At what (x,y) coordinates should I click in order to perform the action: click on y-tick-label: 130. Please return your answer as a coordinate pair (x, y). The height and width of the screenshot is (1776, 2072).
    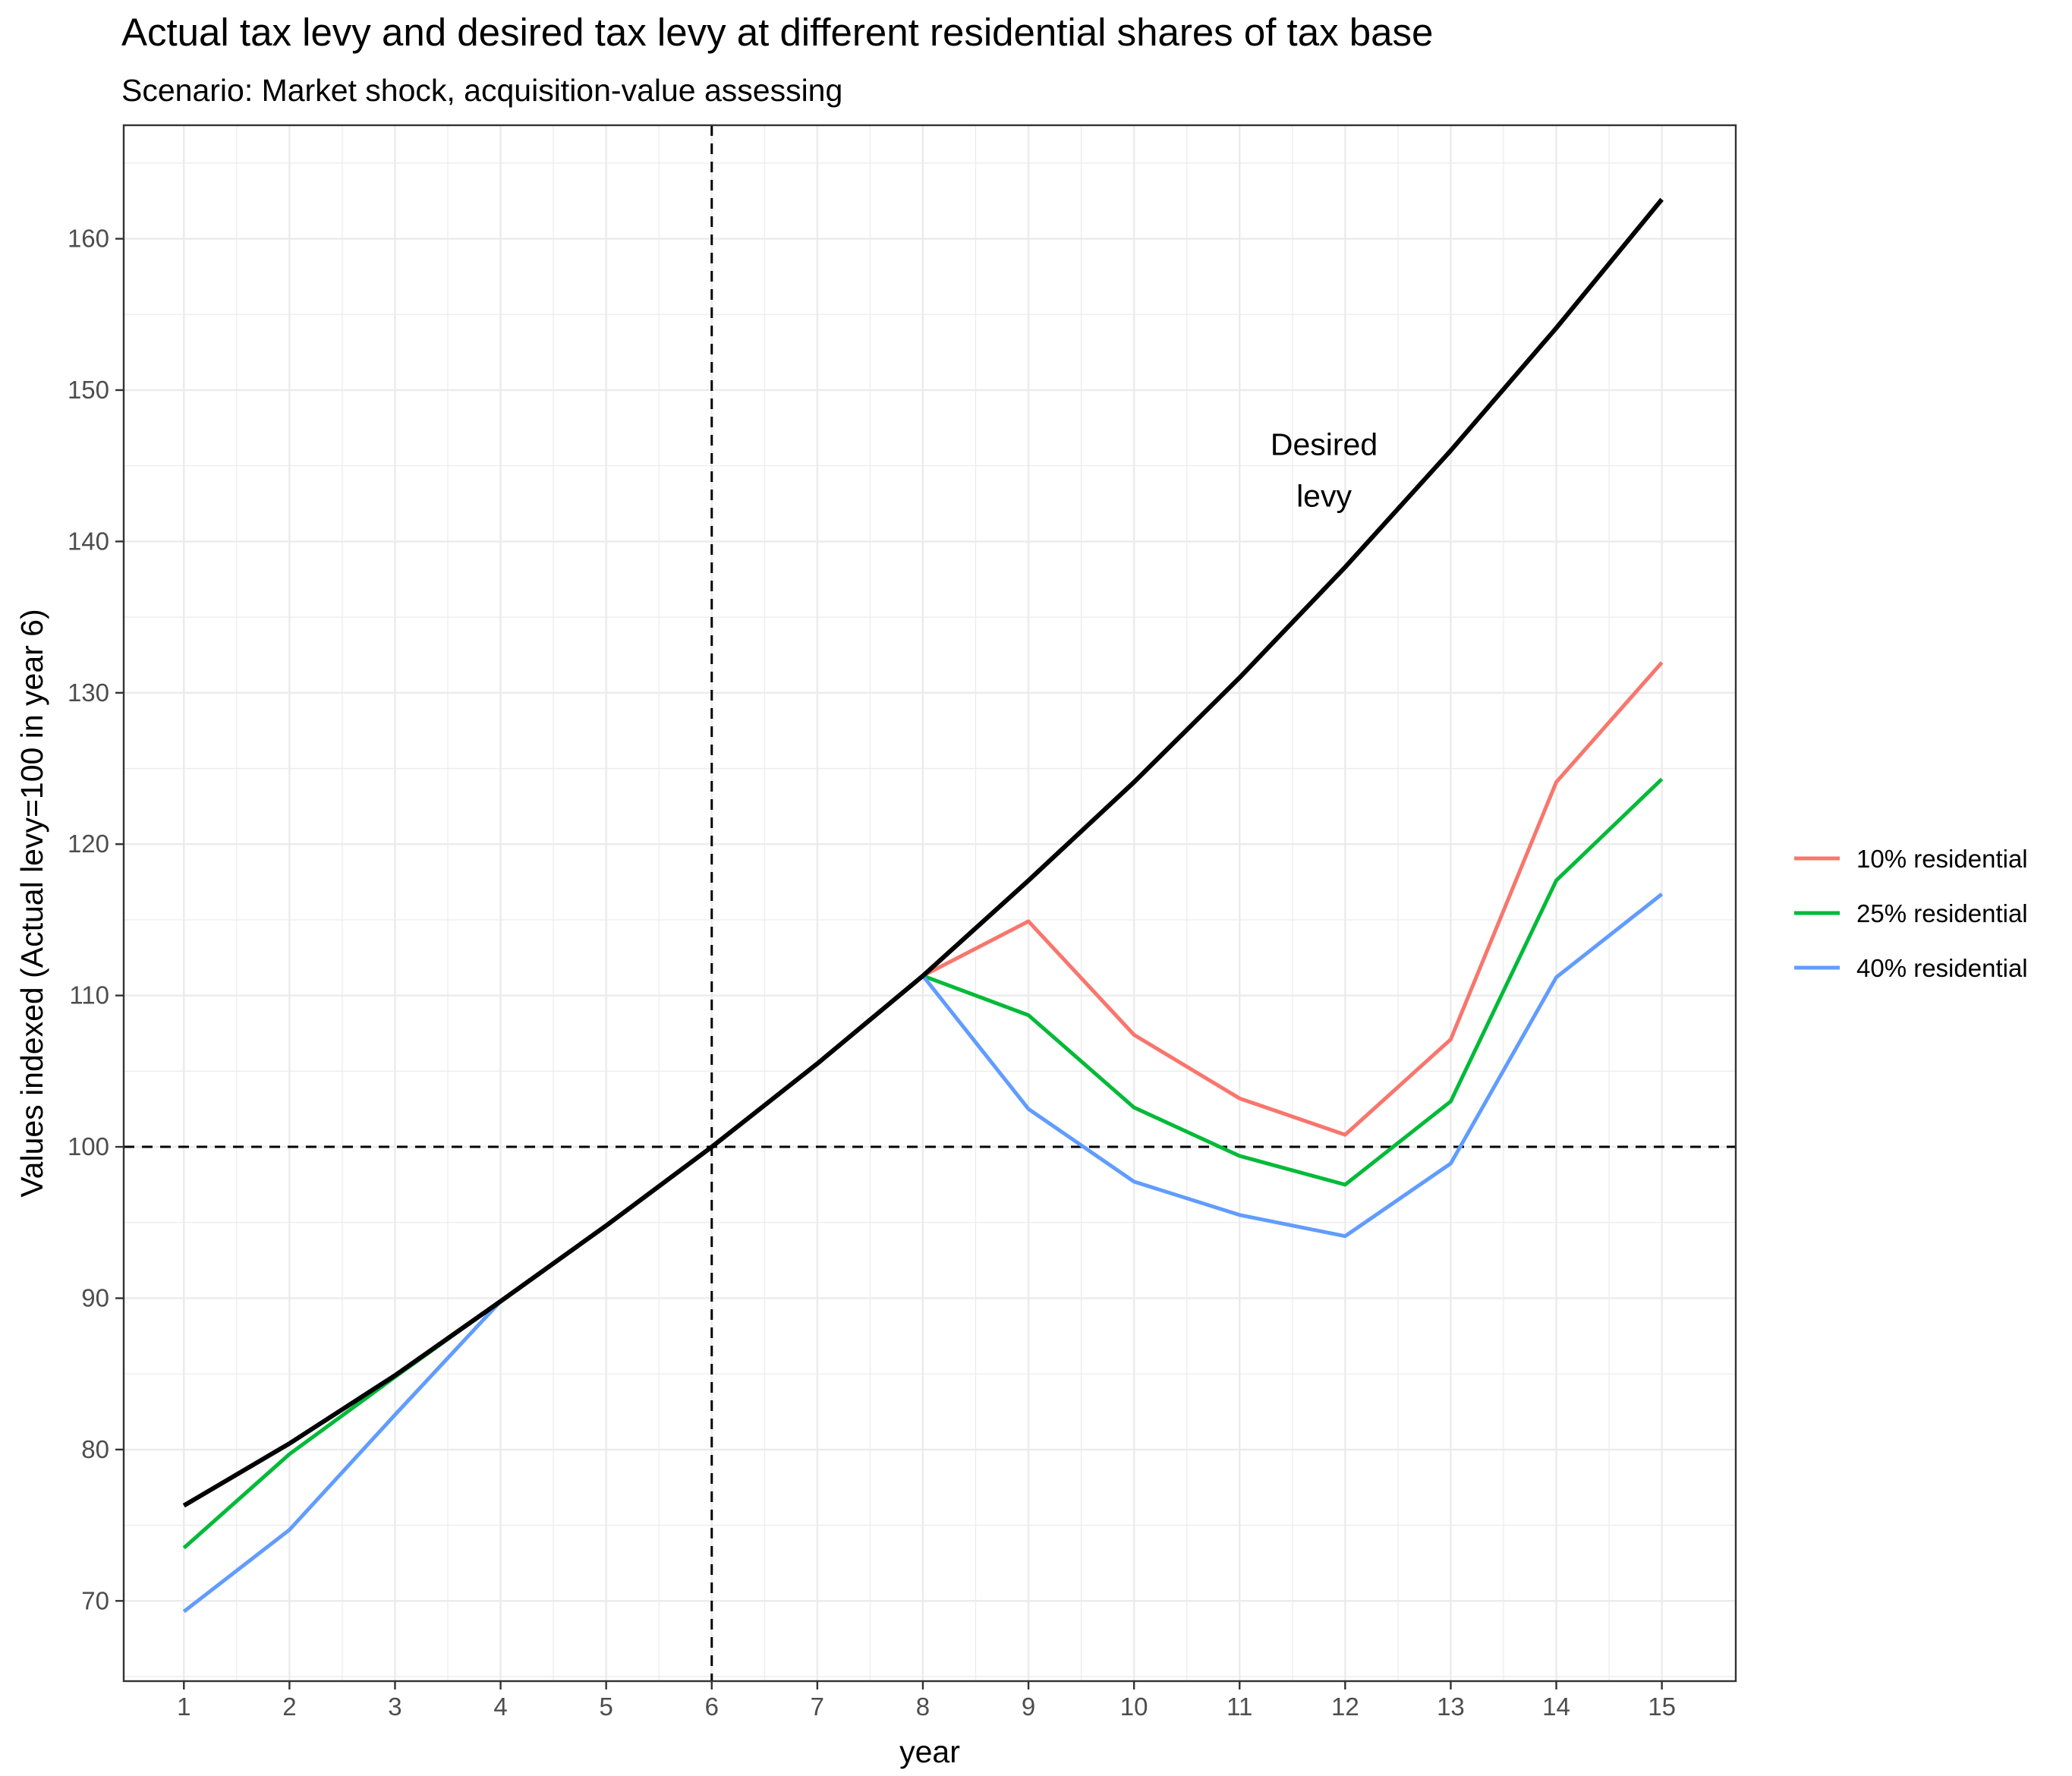
    Looking at the image, I should click on (88, 693).